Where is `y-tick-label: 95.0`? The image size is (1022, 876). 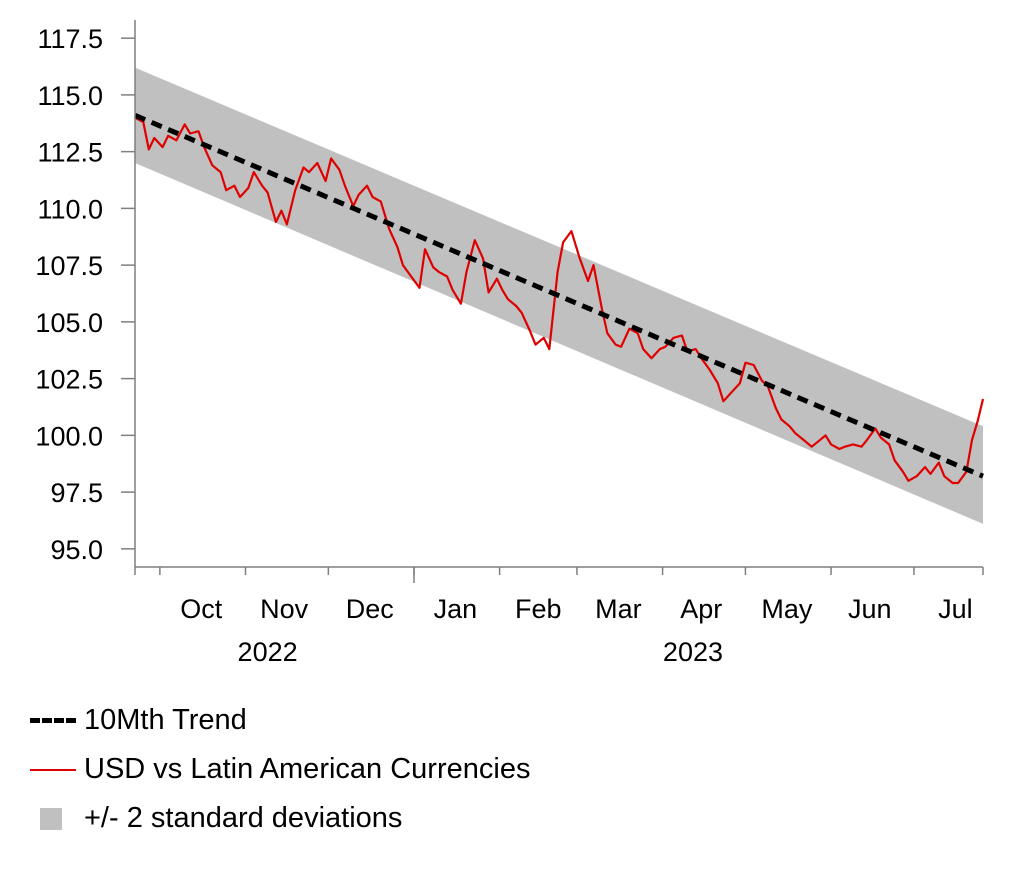
y-tick-label: 95.0 is located at coordinates (76, 550).